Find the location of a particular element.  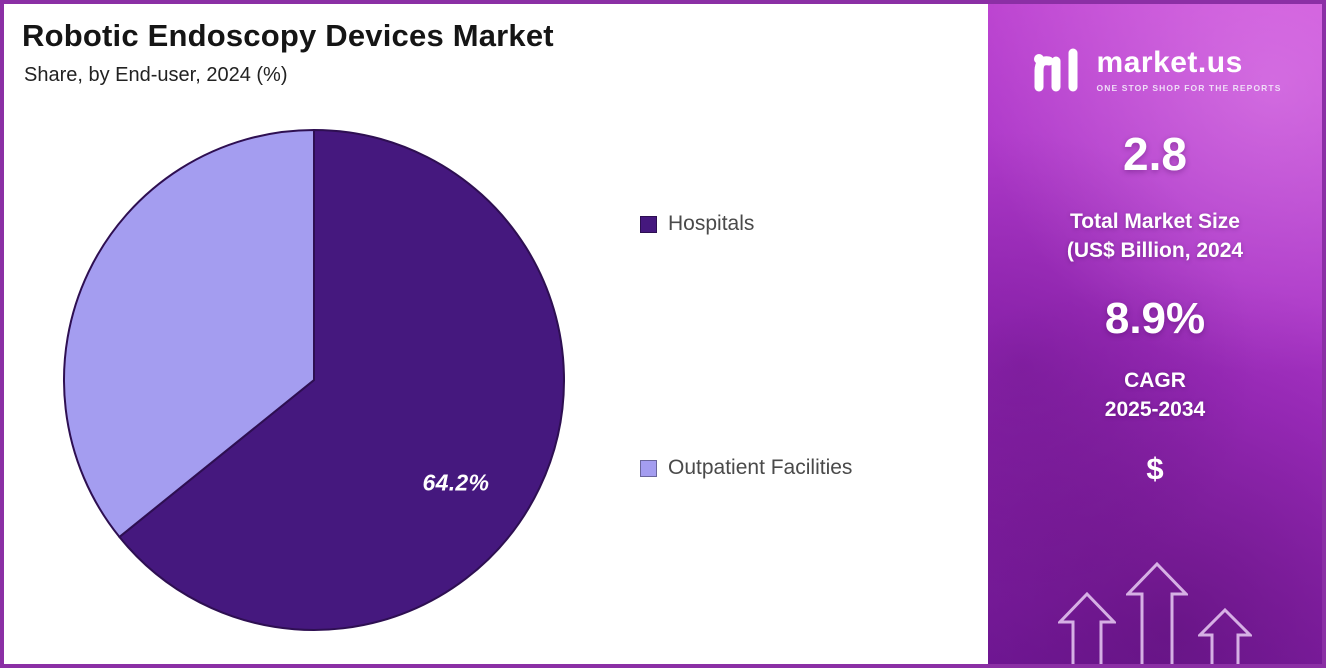

market-size-label: Total Market Size (US$ Billion, 2024 is located at coordinates (1155, 236).